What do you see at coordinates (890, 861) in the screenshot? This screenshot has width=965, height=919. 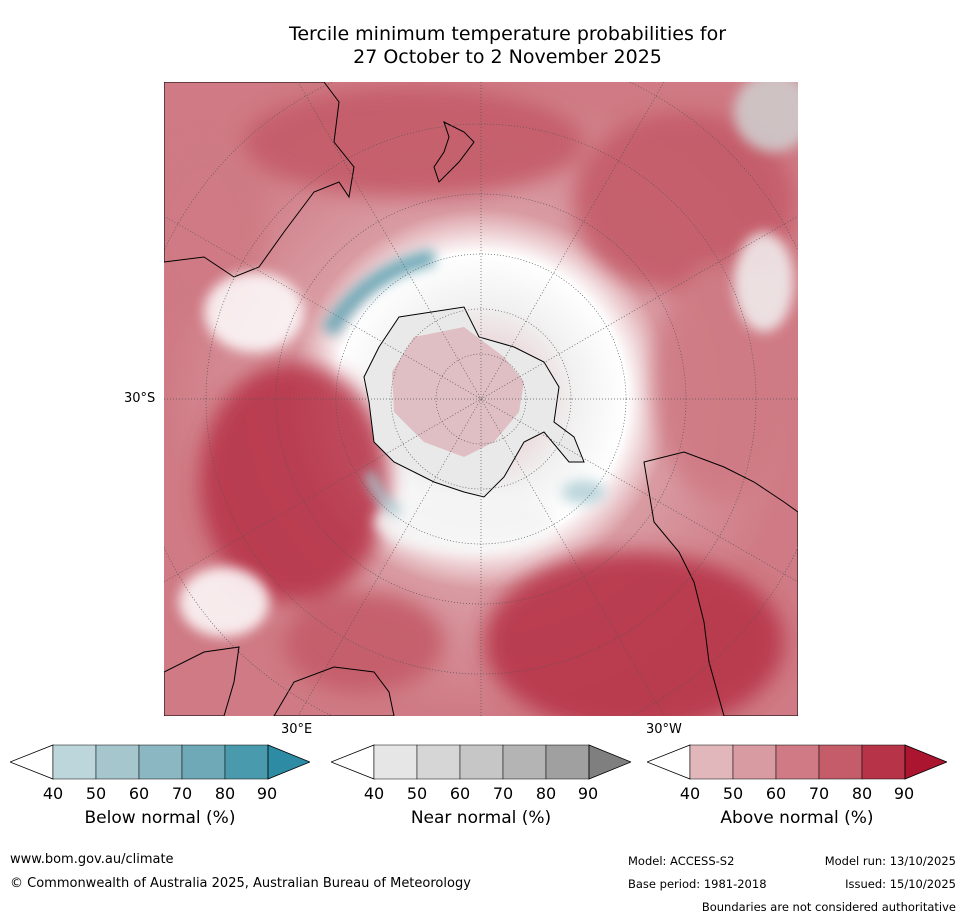 I see `model-run-date: Model run: 13/10/2025` at bounding box center [890, 861].